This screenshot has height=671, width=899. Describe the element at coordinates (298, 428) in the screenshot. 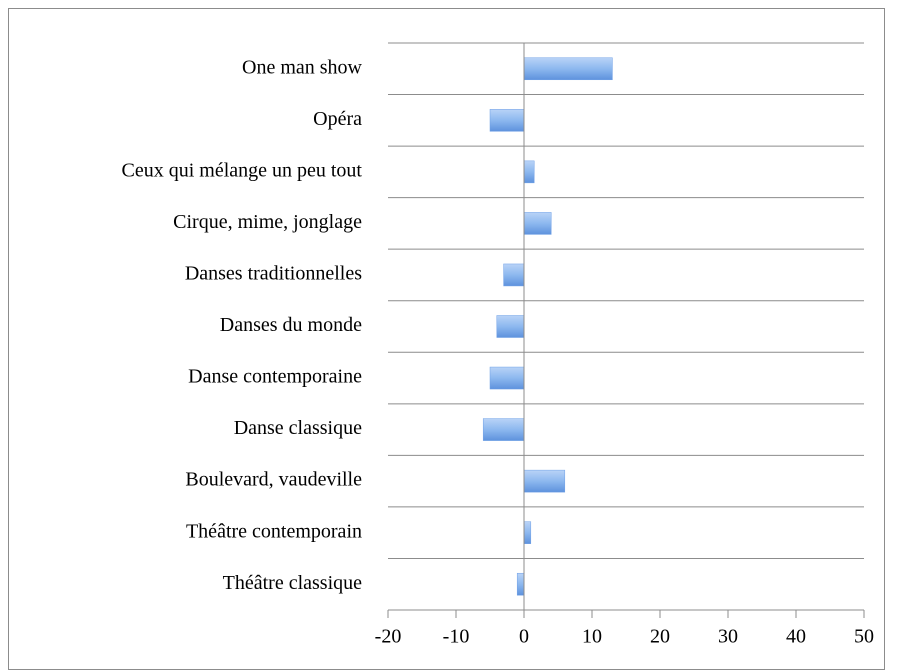

I see `y-tick-label: Danse classique` at that location.